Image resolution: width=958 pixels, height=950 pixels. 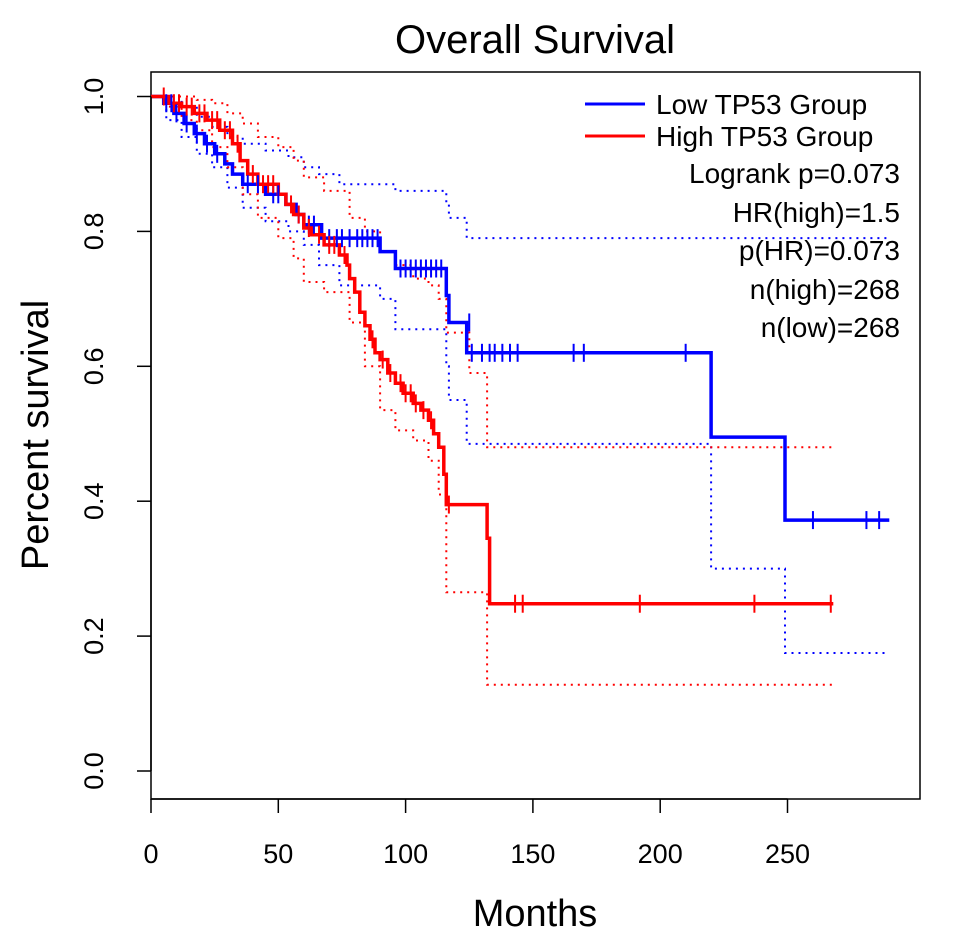 I want to click on y-tick-label: 0.6, so click(x=94, y=367).